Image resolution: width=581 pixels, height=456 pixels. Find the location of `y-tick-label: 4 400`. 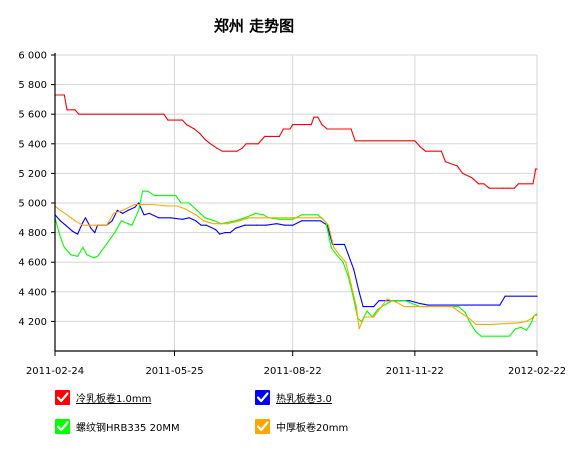

y-tick-label: 4 400 is located at coordinates (32, 292).